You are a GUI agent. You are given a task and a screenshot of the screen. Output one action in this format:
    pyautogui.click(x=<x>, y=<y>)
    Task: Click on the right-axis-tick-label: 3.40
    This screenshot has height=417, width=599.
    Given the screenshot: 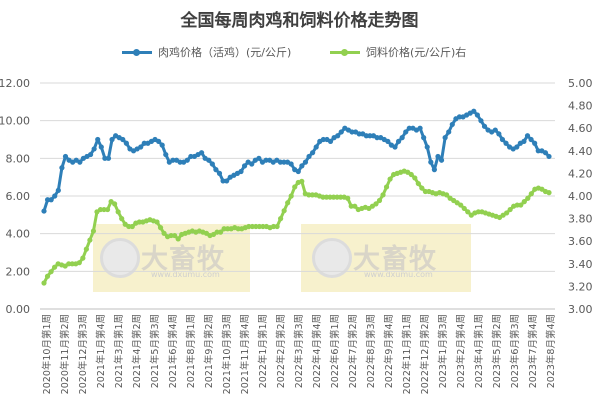 What is the action you would take?
    pyautogui.click(x=580, y=264)
    